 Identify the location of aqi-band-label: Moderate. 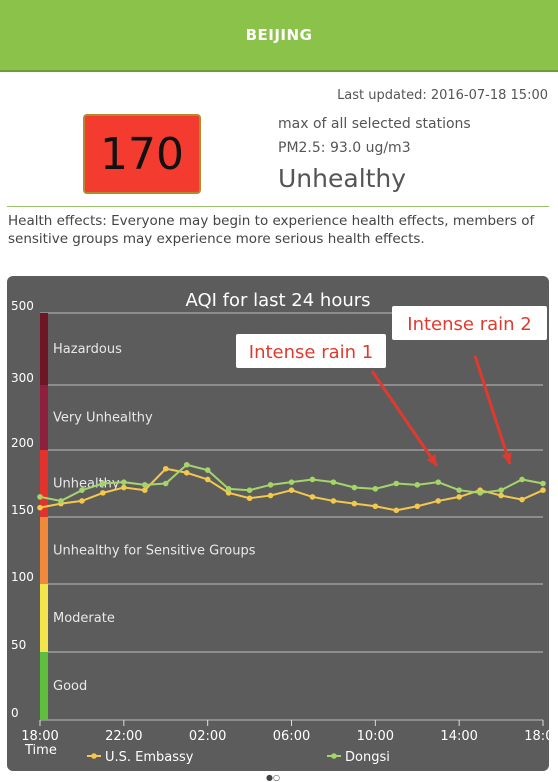
(84, 618).